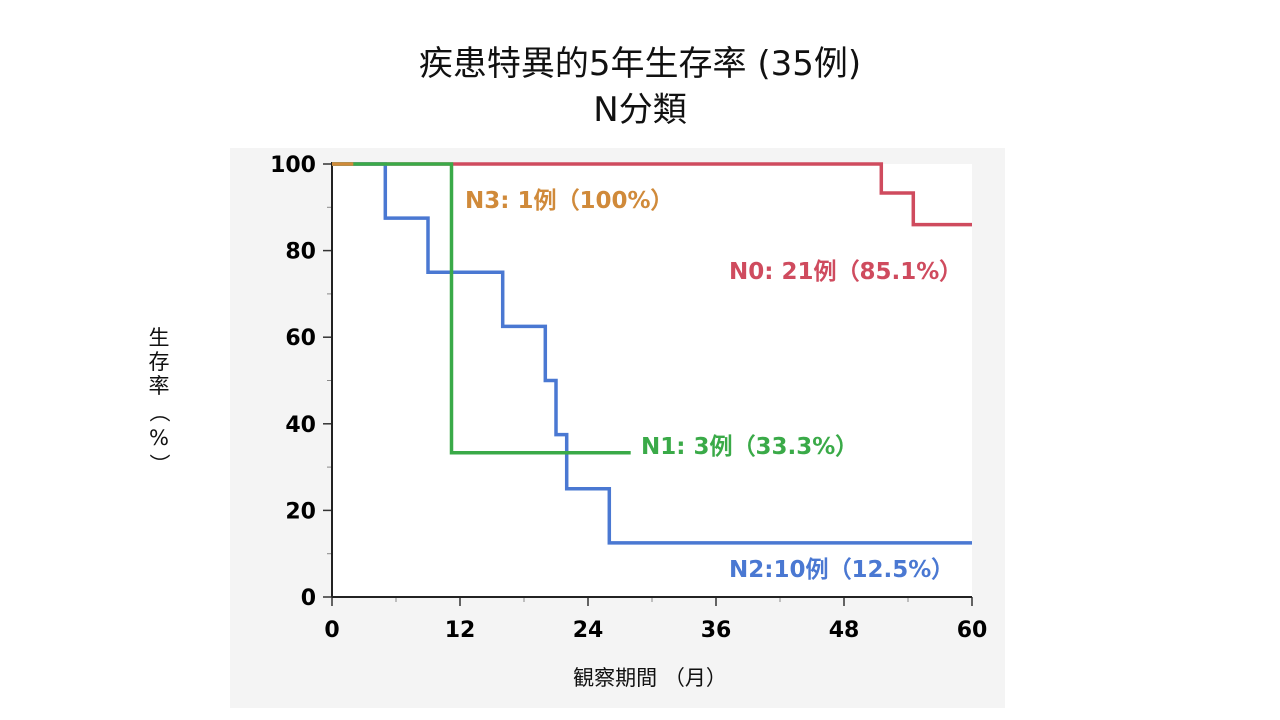 The height and width of the screenshot is (720, 1280). Describe the element at coordinates (716, 630) in the screenshot. I see `x-tick-label: 36` at that location.